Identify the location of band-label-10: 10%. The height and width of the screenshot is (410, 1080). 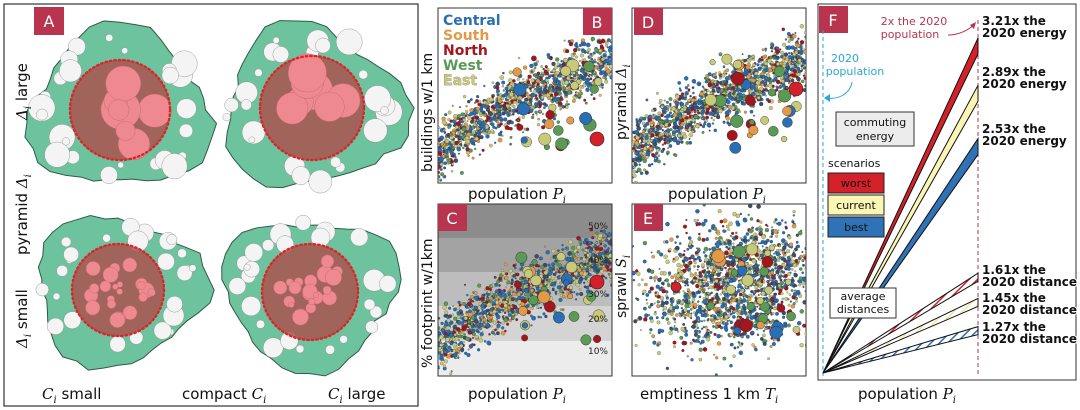
(598, 352).